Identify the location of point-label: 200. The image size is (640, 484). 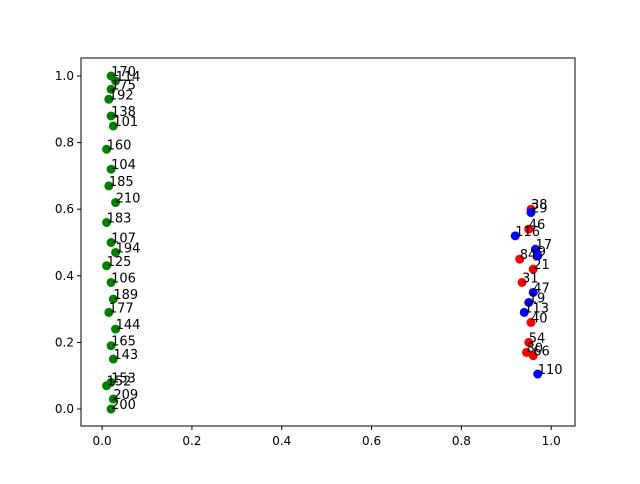
(123, 405).